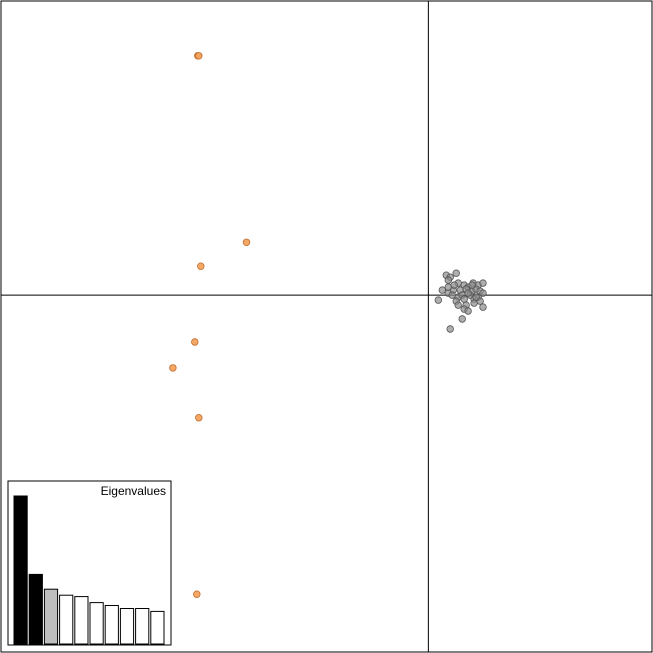 This screenshot has width=653, height=653. I want to click on eigenvalue-bars, so click(89, 570).